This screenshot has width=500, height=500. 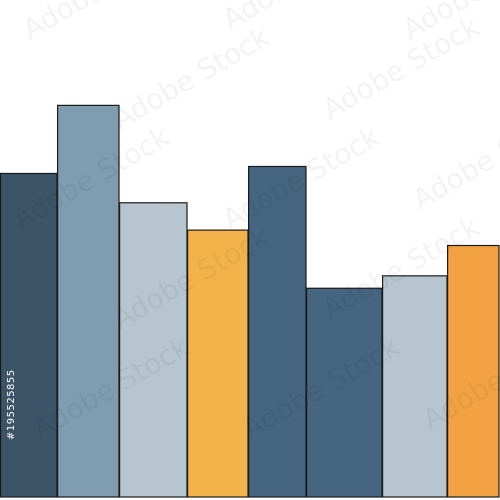 What do you see at coordinates (11, 404) in the screenshot?
I see `stock-image-id: #195525855` at bounding box center [11, 404].